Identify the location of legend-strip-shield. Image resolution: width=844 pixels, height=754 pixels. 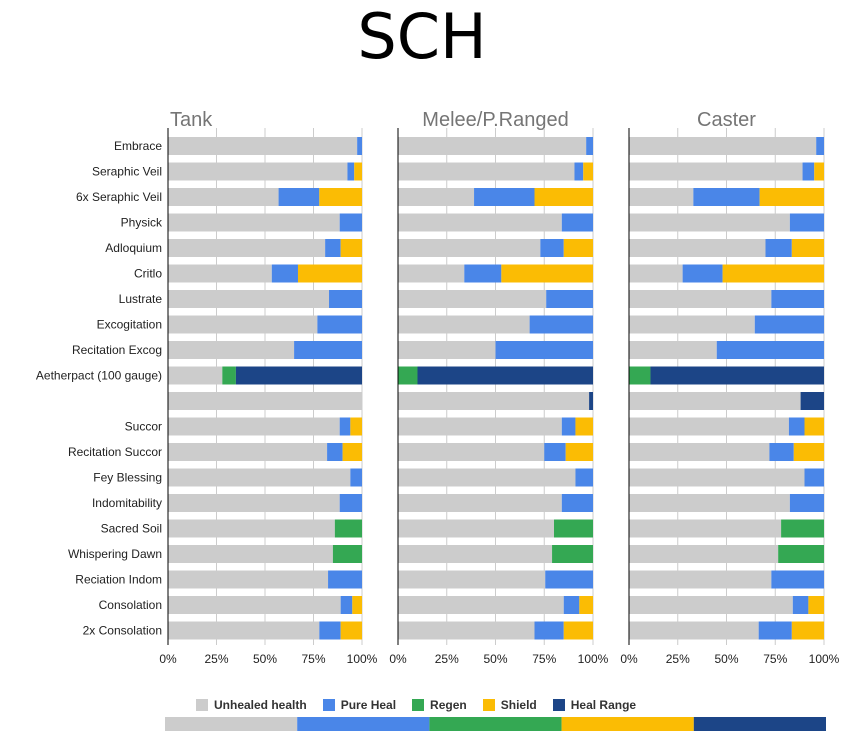
(627, 724).